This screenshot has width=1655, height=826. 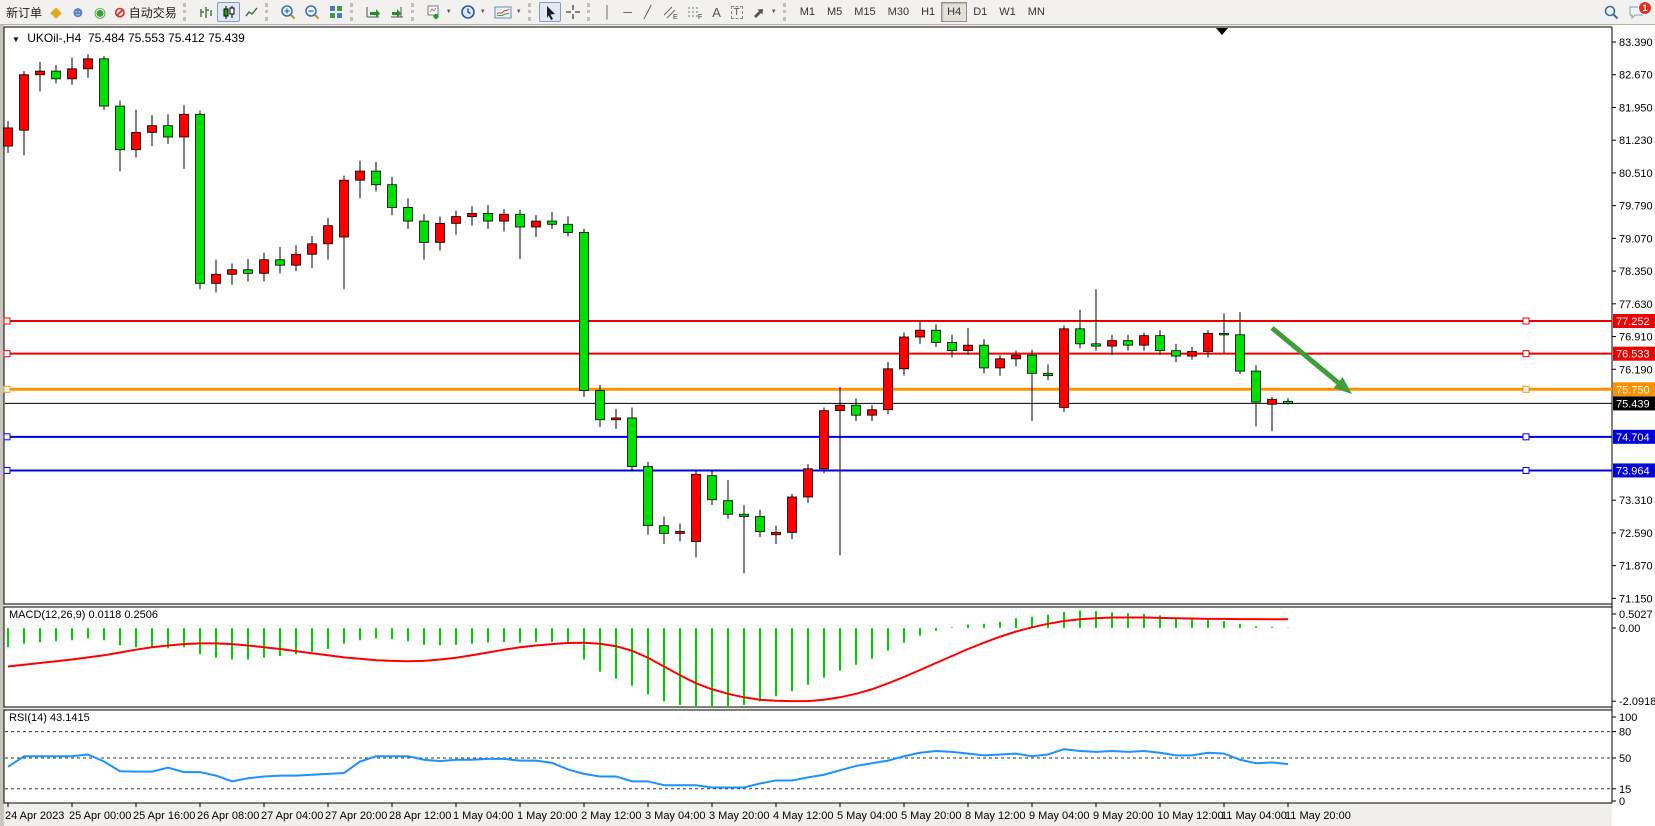 I want to click on tab-timeframe-D1: D1, so click(x=980, y=12).